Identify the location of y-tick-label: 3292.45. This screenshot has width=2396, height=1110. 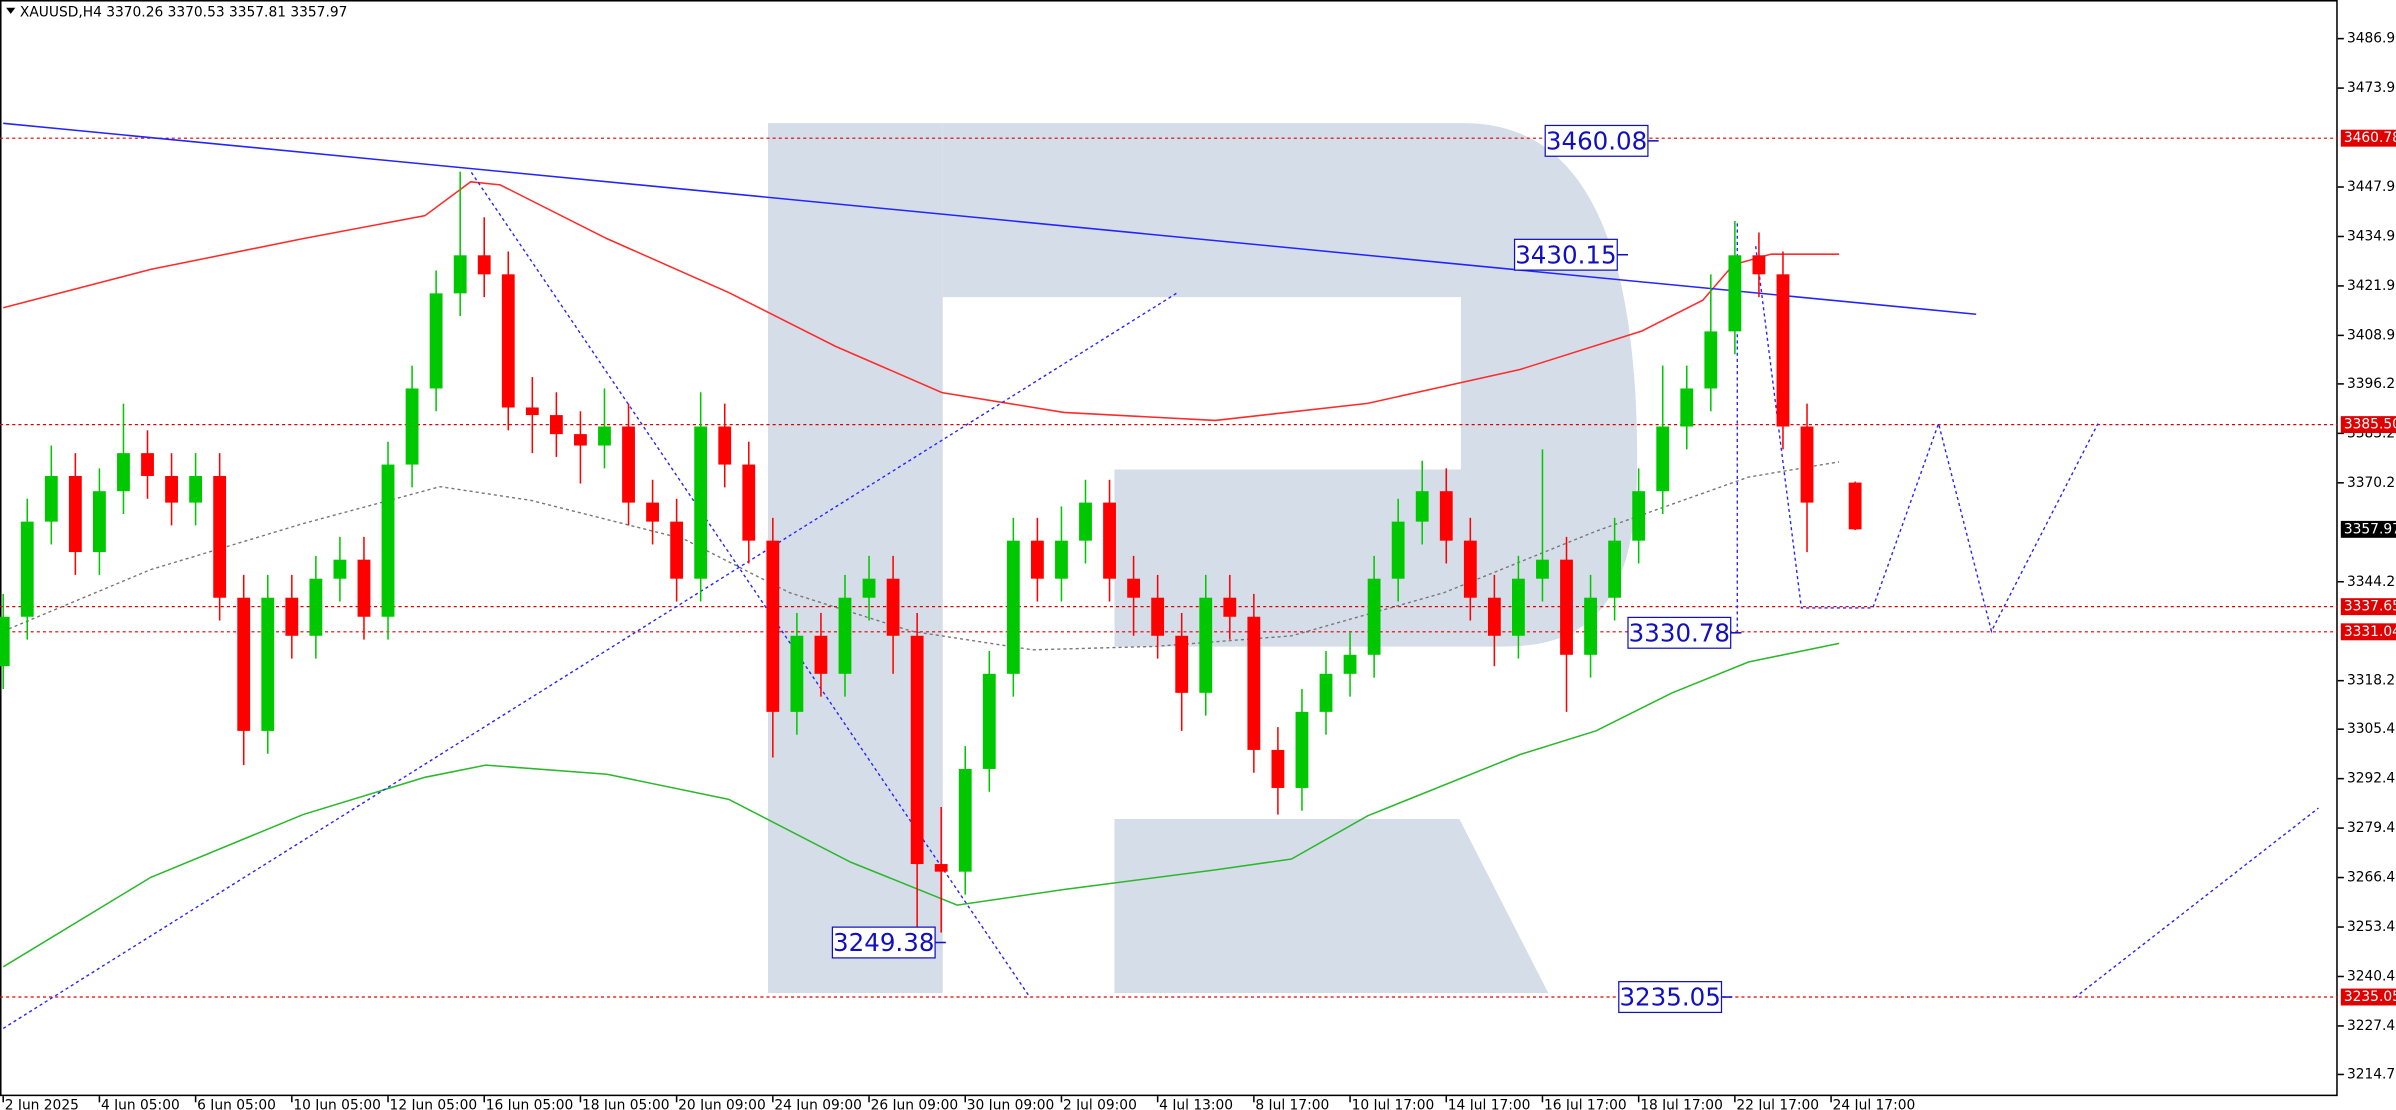
(2371, 779).